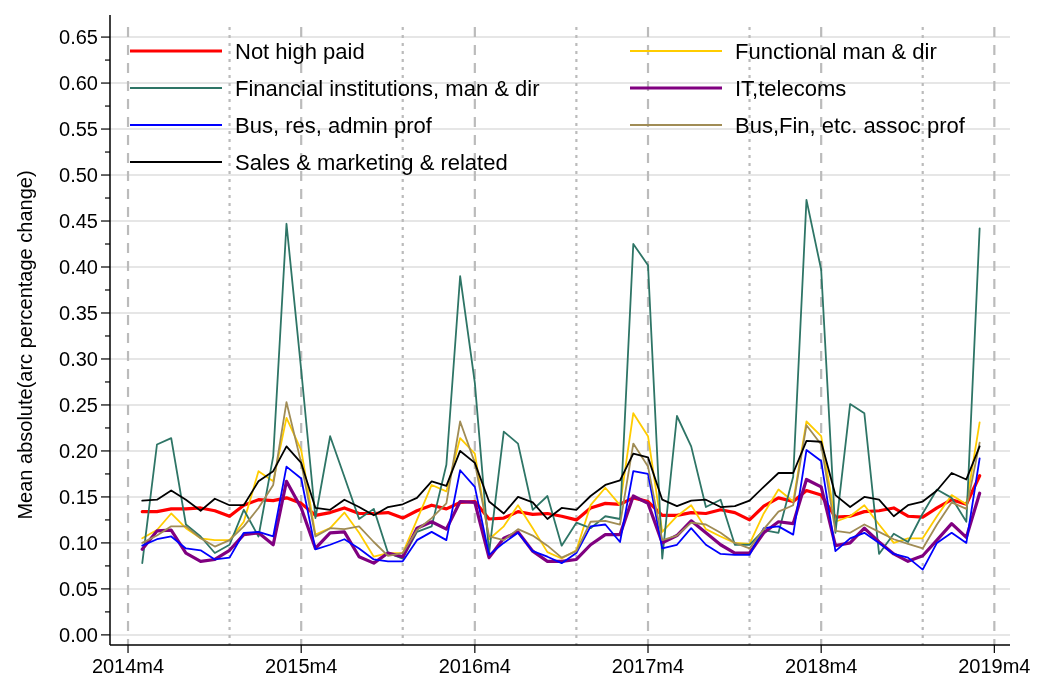 This screenshot has height=691, width=1043. Describe the element at coordinates (78, 175) in the screenshot. I see `y-tick-label: 0.50` at that location.